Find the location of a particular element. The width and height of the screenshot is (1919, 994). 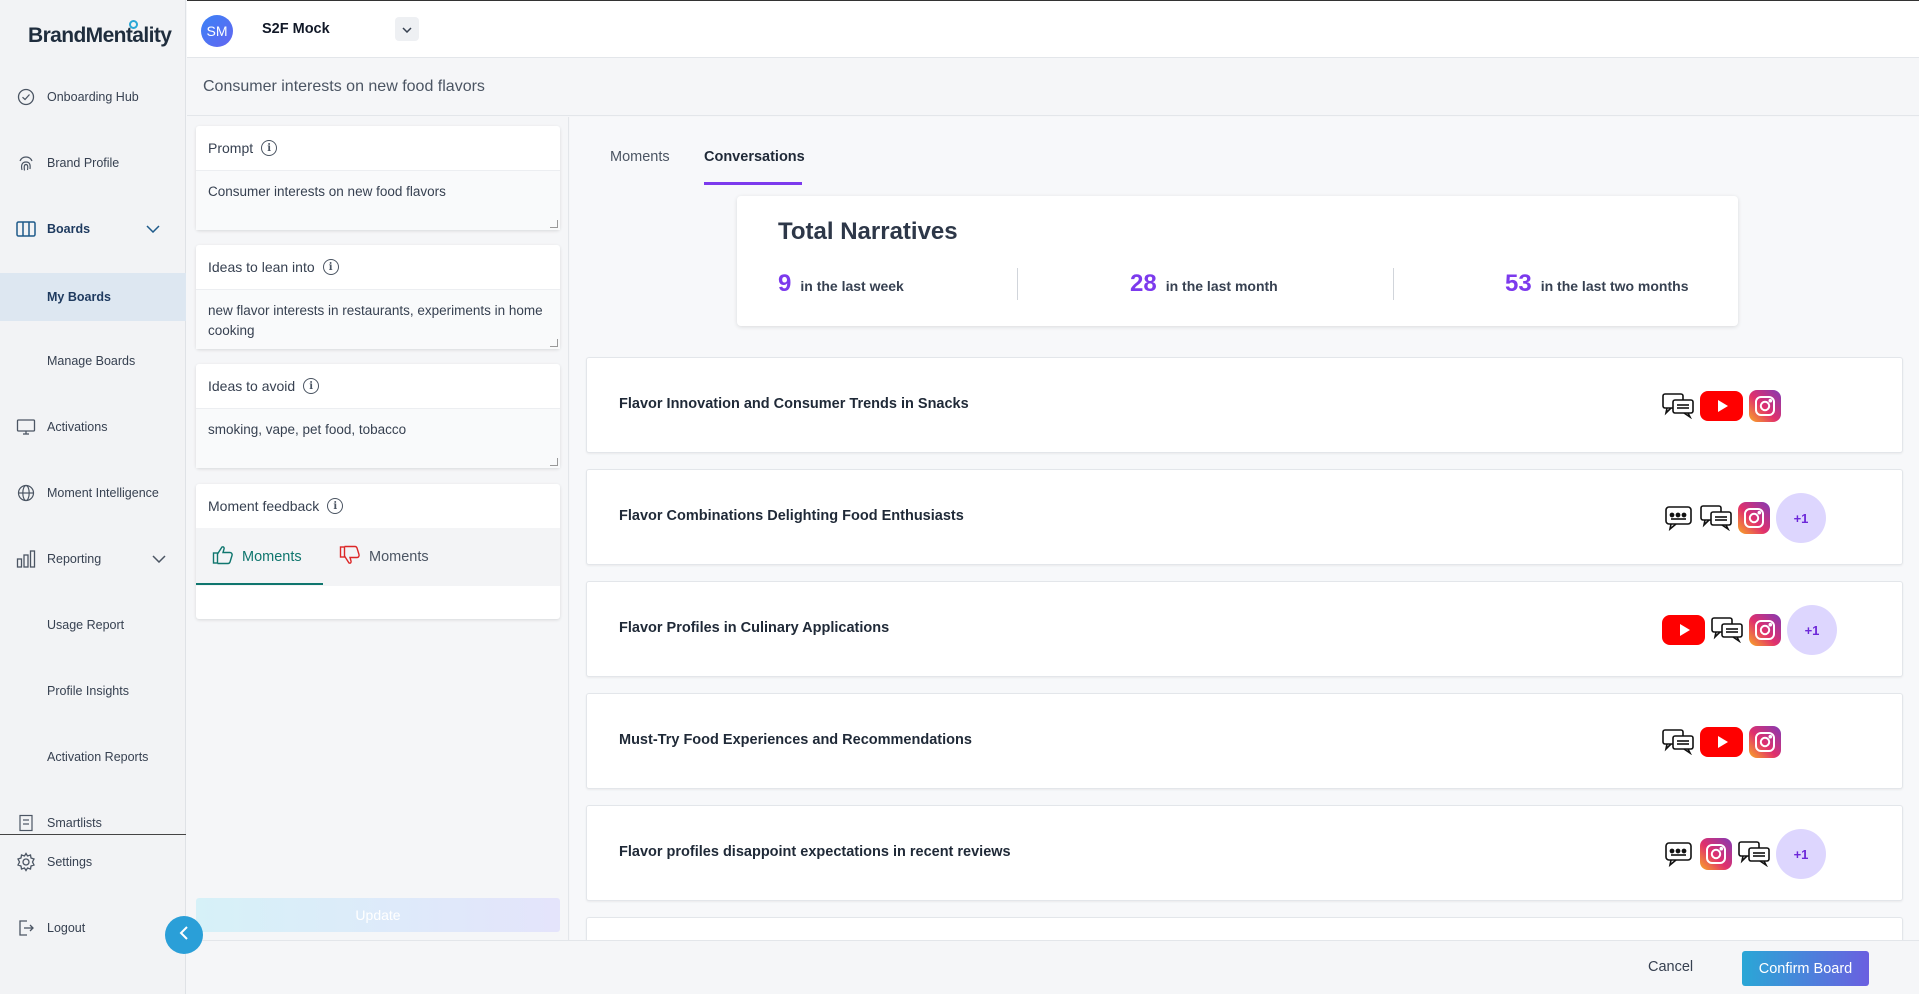

chevron-left-icon is located at coordinates (184, 935).